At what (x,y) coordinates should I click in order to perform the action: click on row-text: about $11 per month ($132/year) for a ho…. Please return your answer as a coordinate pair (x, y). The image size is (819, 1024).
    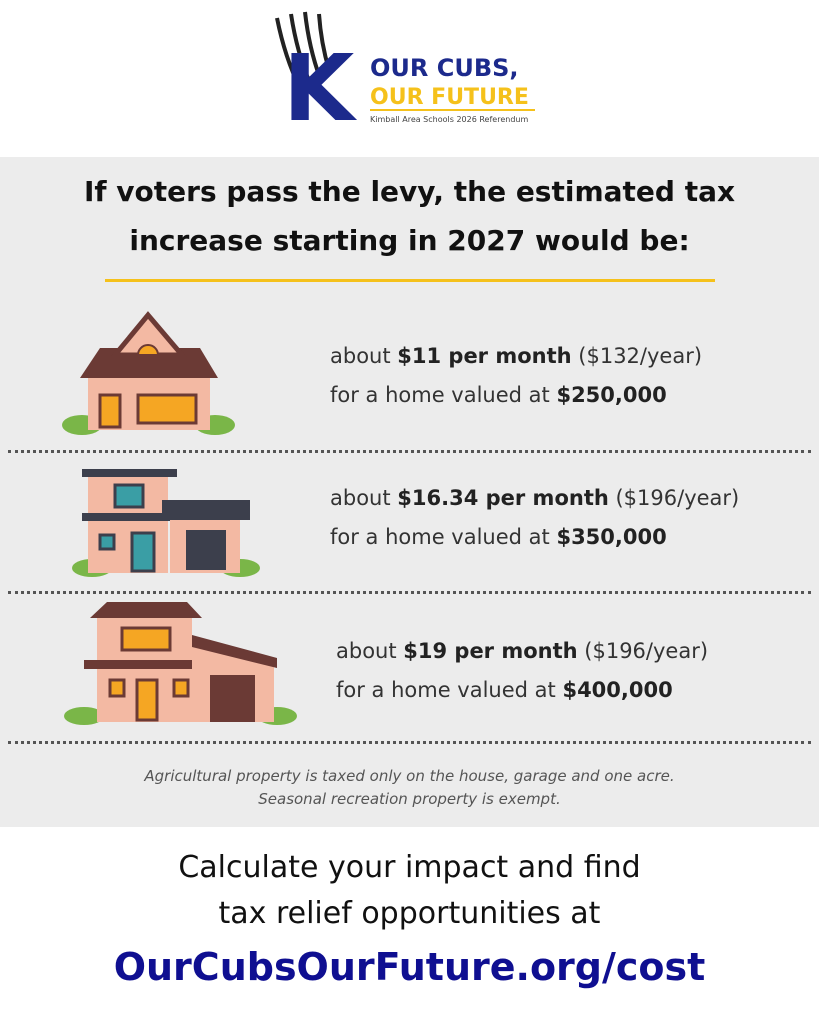
    Looking at the image, I should click on (516, 376).